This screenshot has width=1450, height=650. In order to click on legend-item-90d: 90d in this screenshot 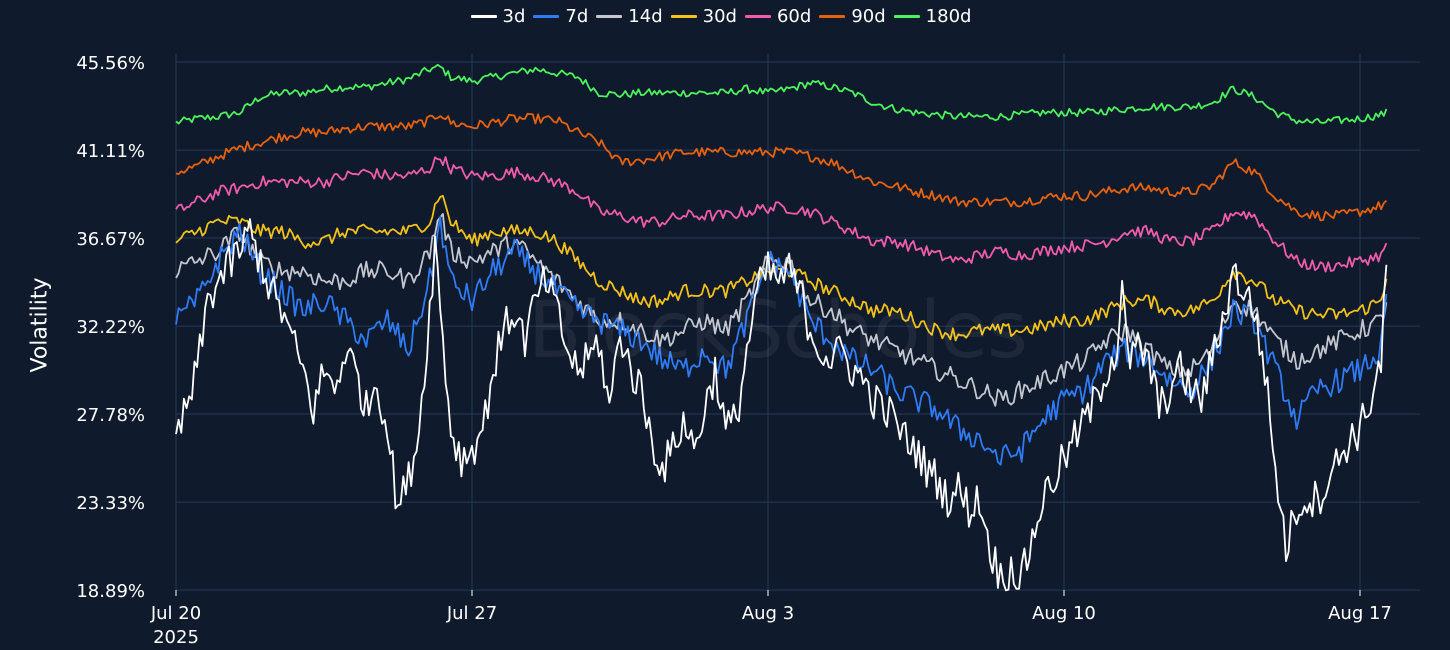, I will do `click(852, 16)`.